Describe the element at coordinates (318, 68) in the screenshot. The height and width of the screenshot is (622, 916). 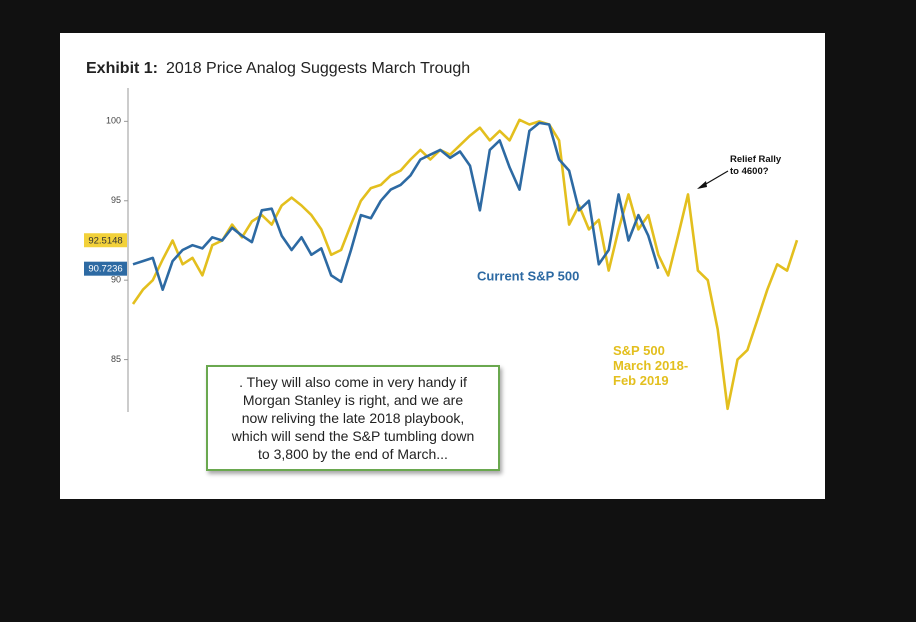
I see `chart-title: 2018 Price Analog Suggests March Trough` at that location.